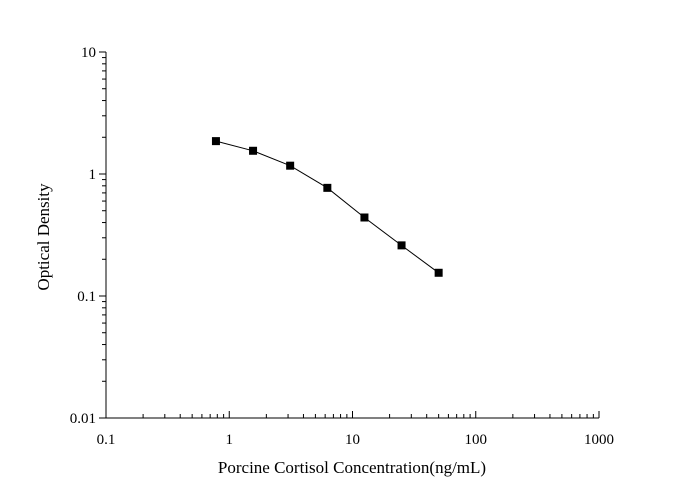 The image size is (676, 489). Describe the element at coordinates (352, 440) in the screenshot. I see `x-tick-label: 10` at that location.